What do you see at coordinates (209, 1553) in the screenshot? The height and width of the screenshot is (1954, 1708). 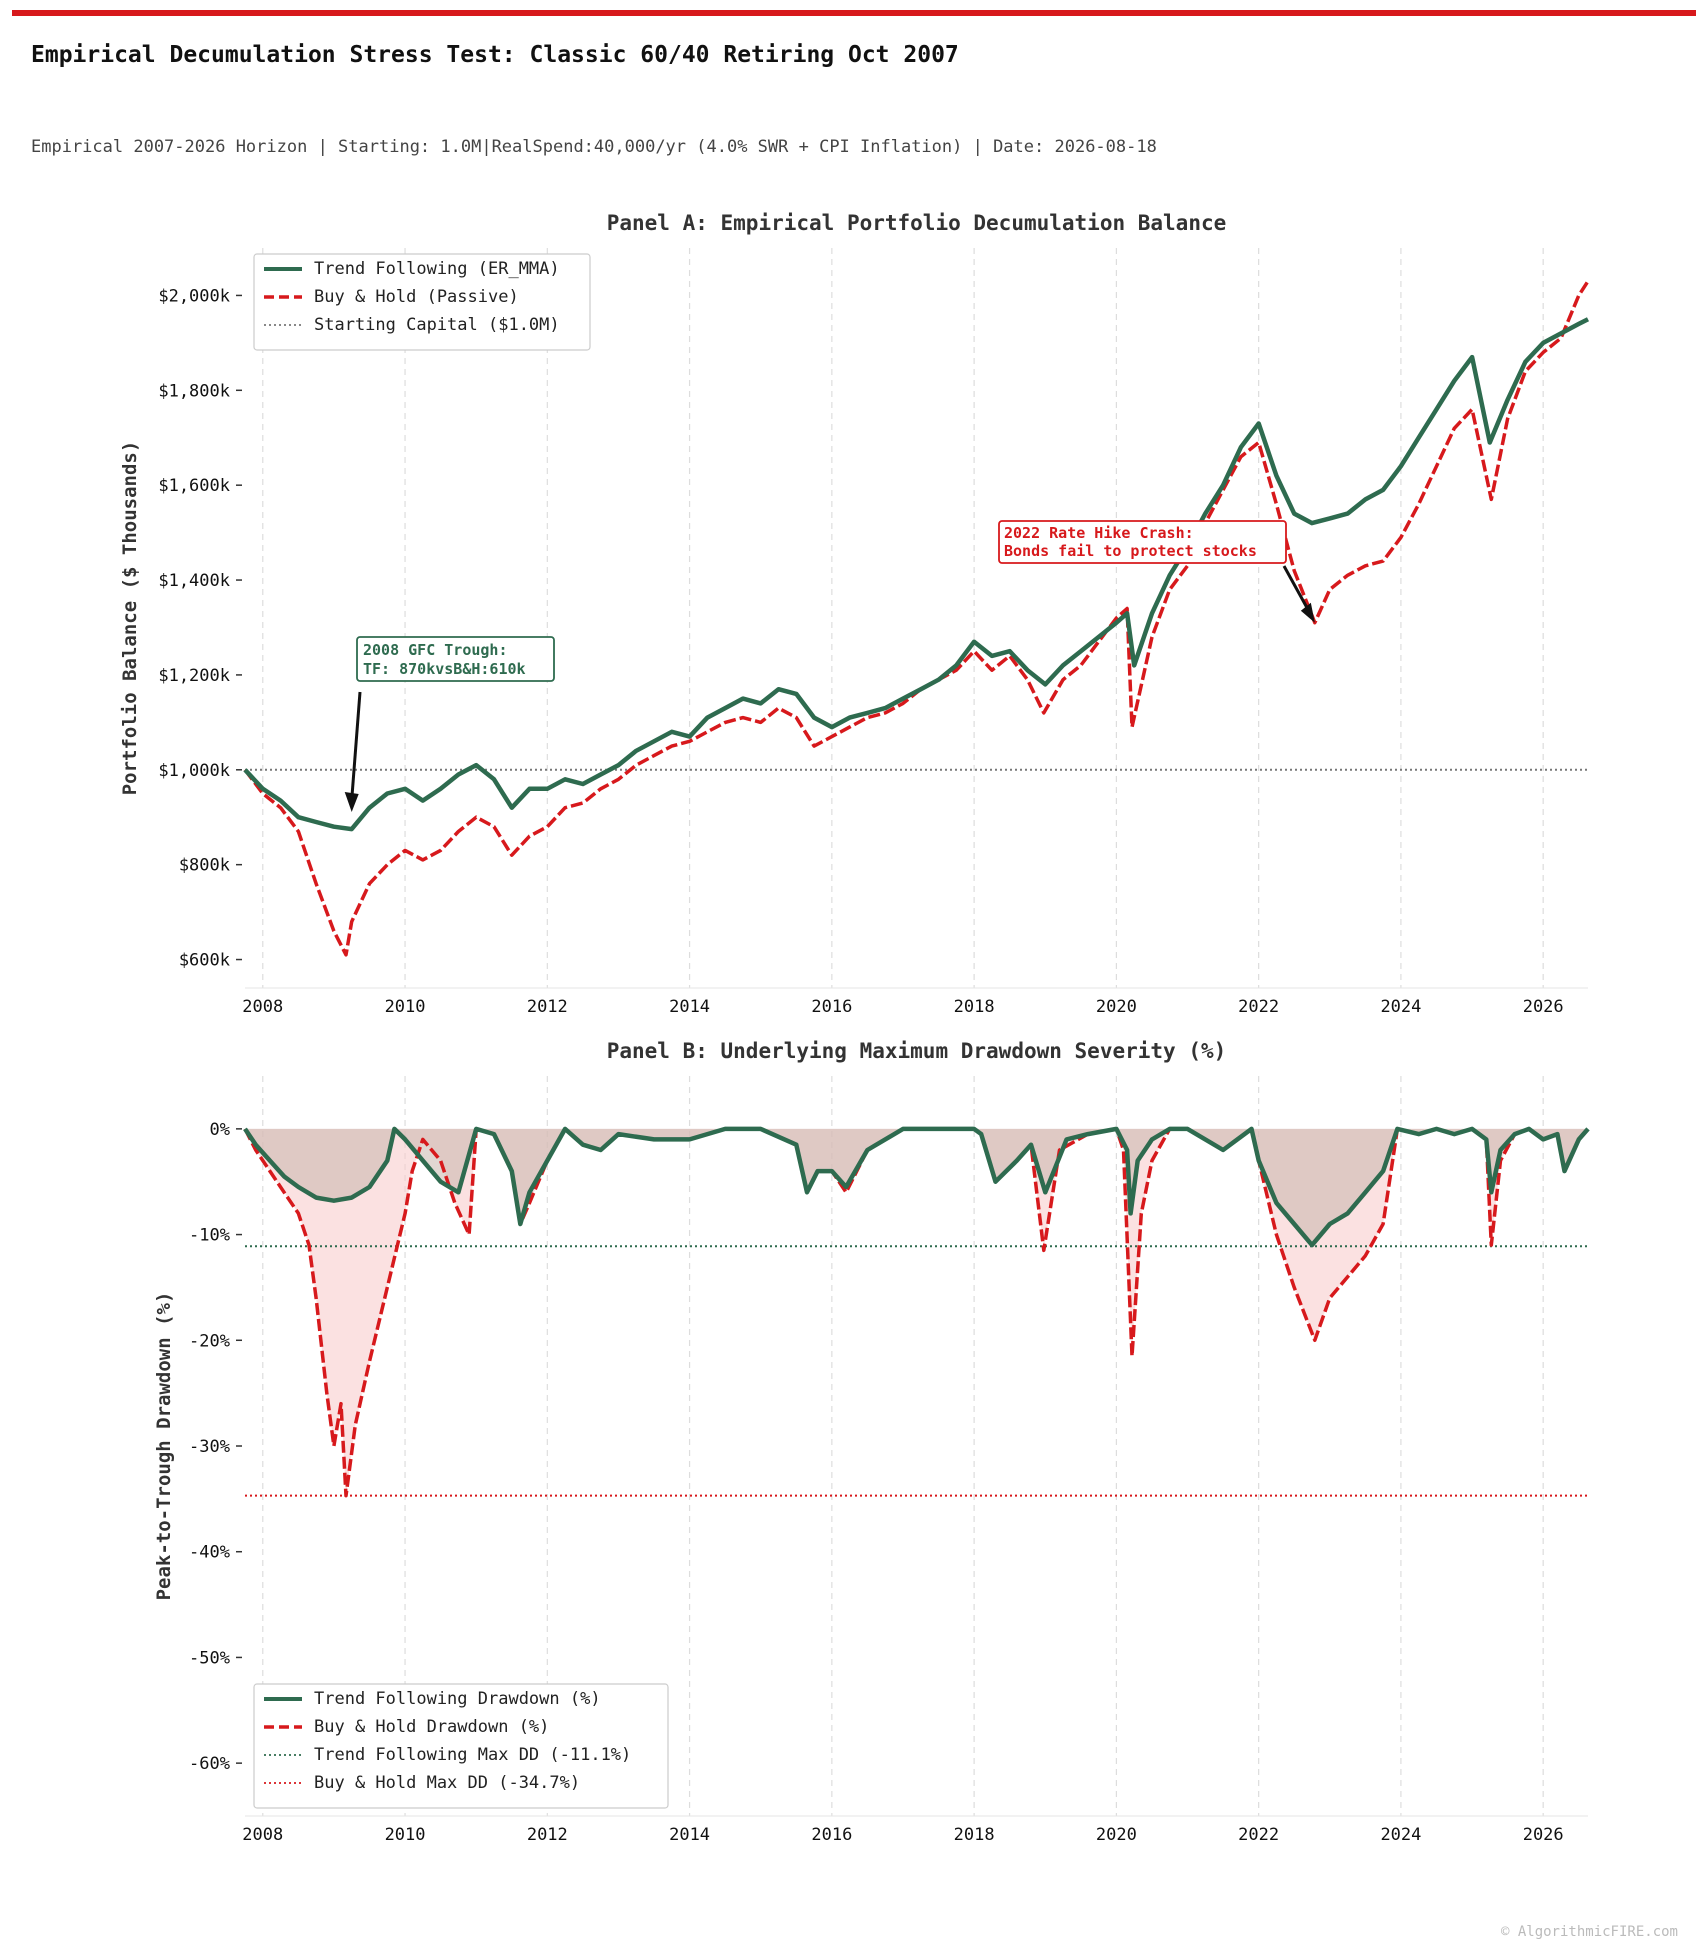 I see `y-tick-label: -40%` at bounding box center [209, 1553].